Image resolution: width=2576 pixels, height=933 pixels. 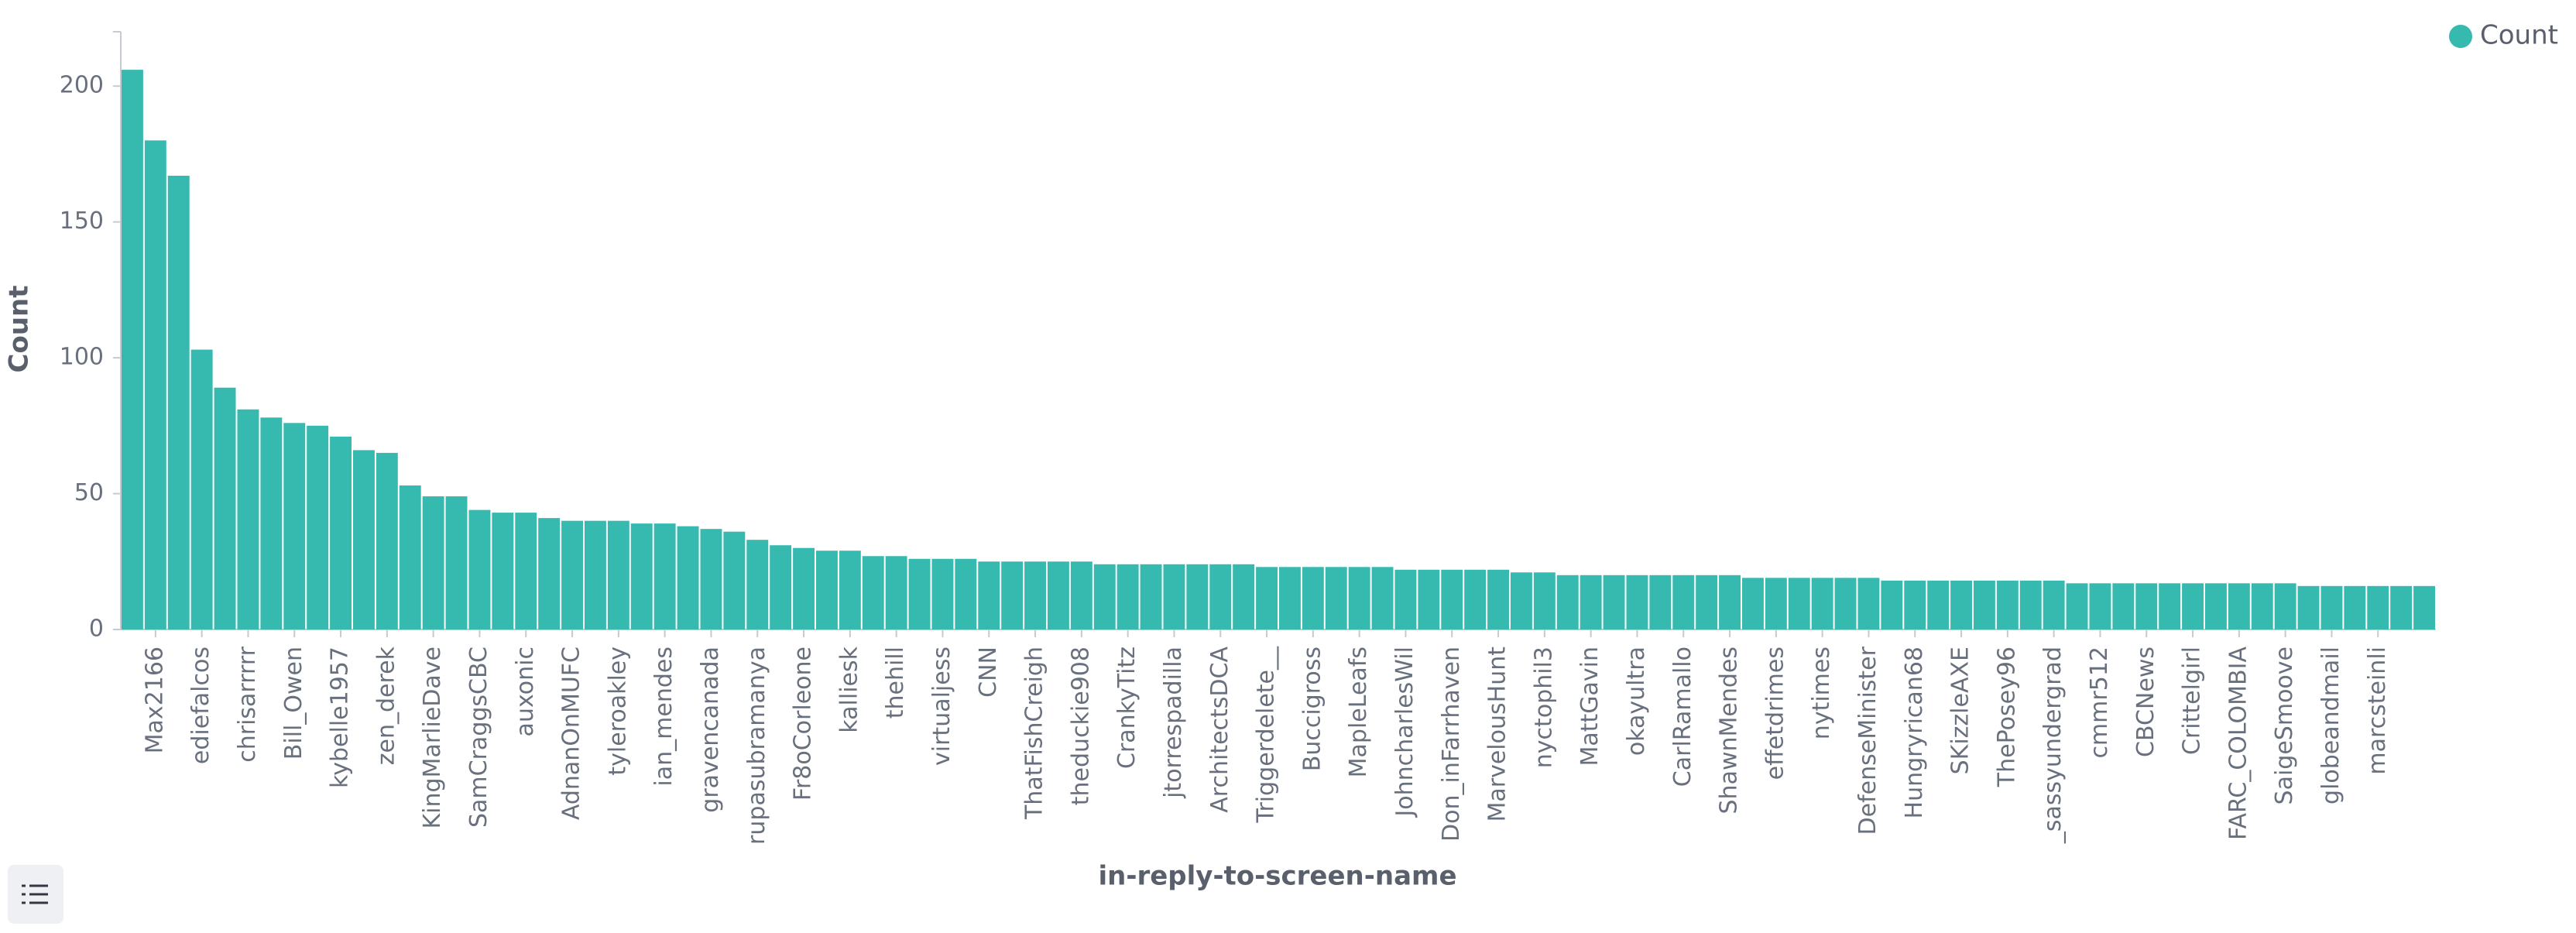 What do you see at coordinates (82, 85) in the screenshot?
I see `y-tick-label: 200` at bounding box center [82, 85].